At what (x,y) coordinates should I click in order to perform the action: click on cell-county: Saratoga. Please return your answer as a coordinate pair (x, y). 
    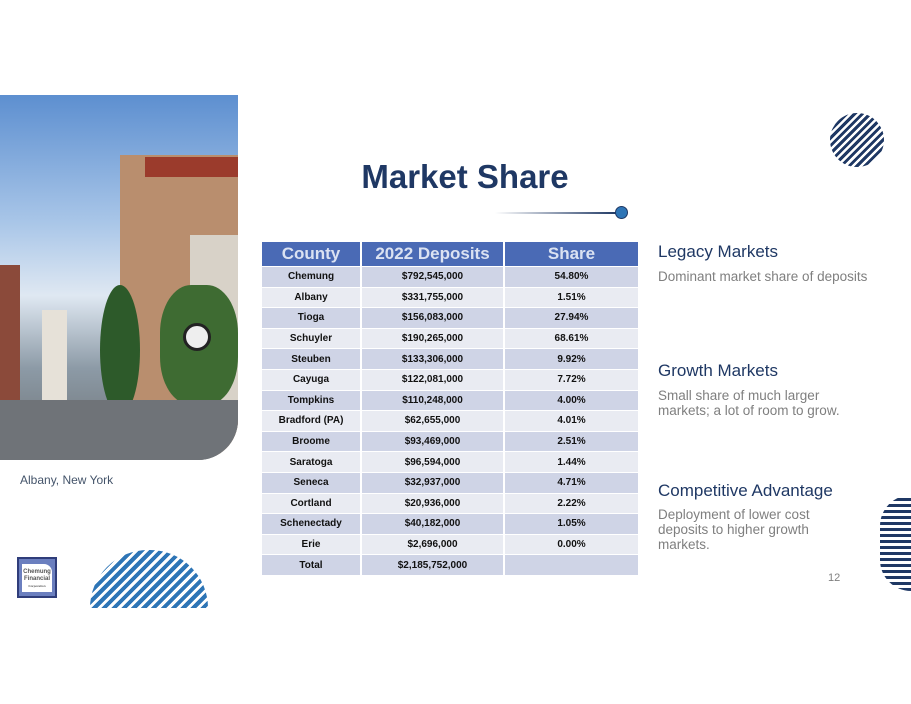
    Looking at the image, I should click on (312, 461).